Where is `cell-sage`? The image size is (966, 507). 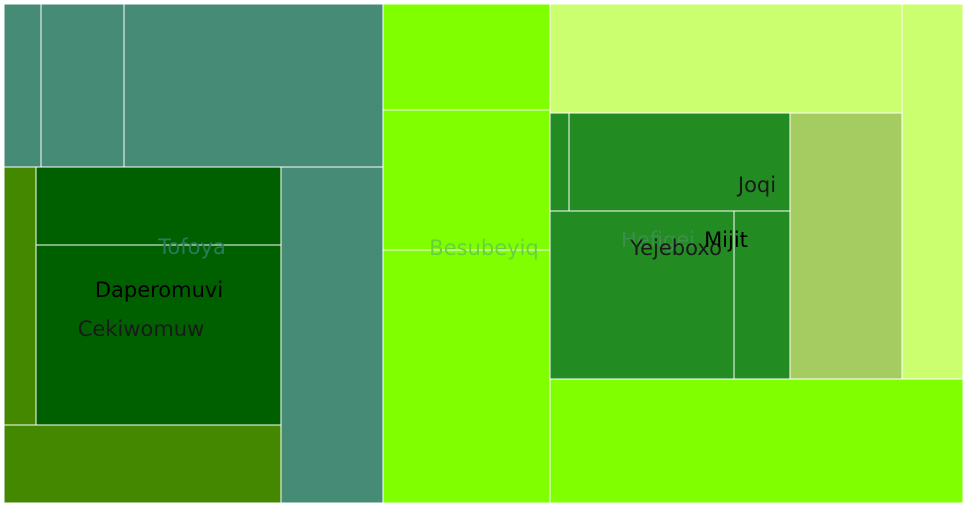
cell-sage is located at coordinates (846, 246).